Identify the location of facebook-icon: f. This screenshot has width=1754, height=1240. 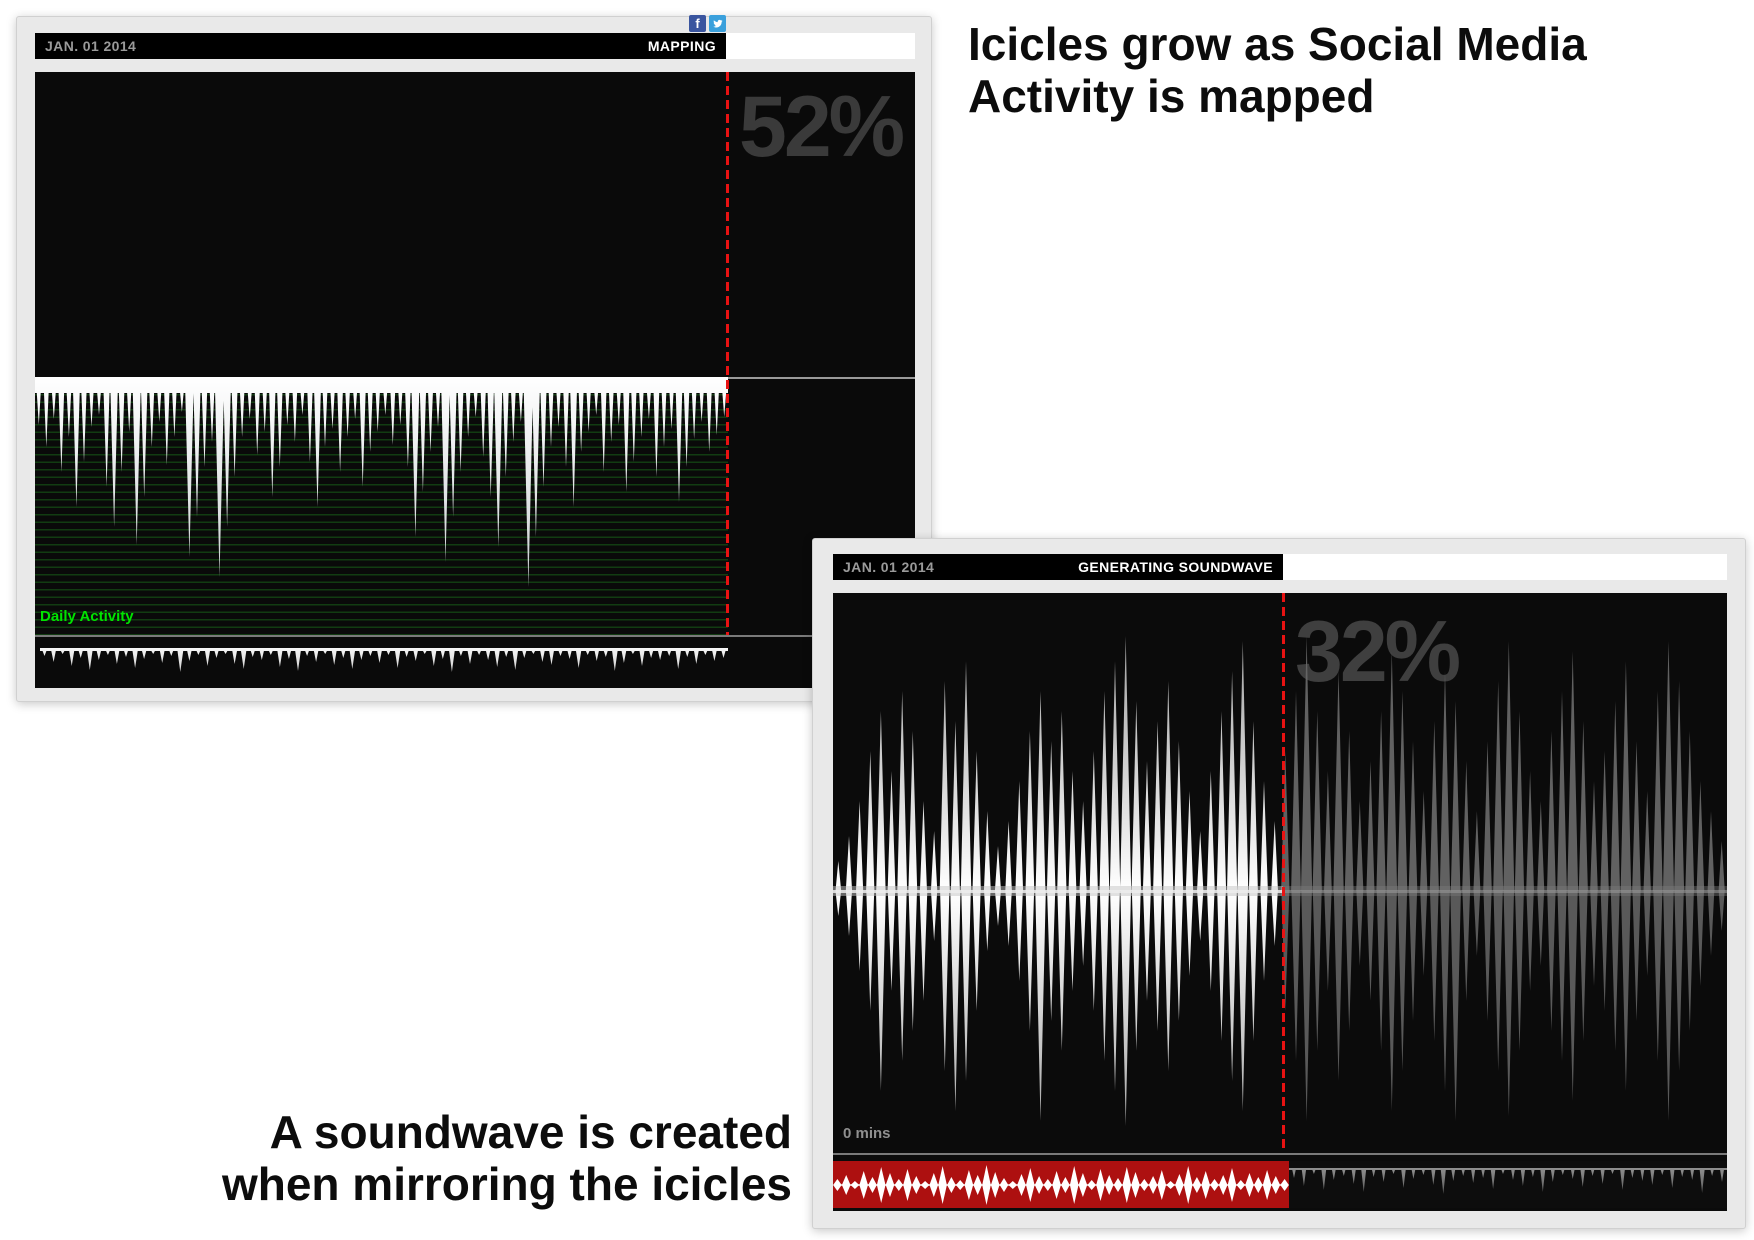
(697, 23).